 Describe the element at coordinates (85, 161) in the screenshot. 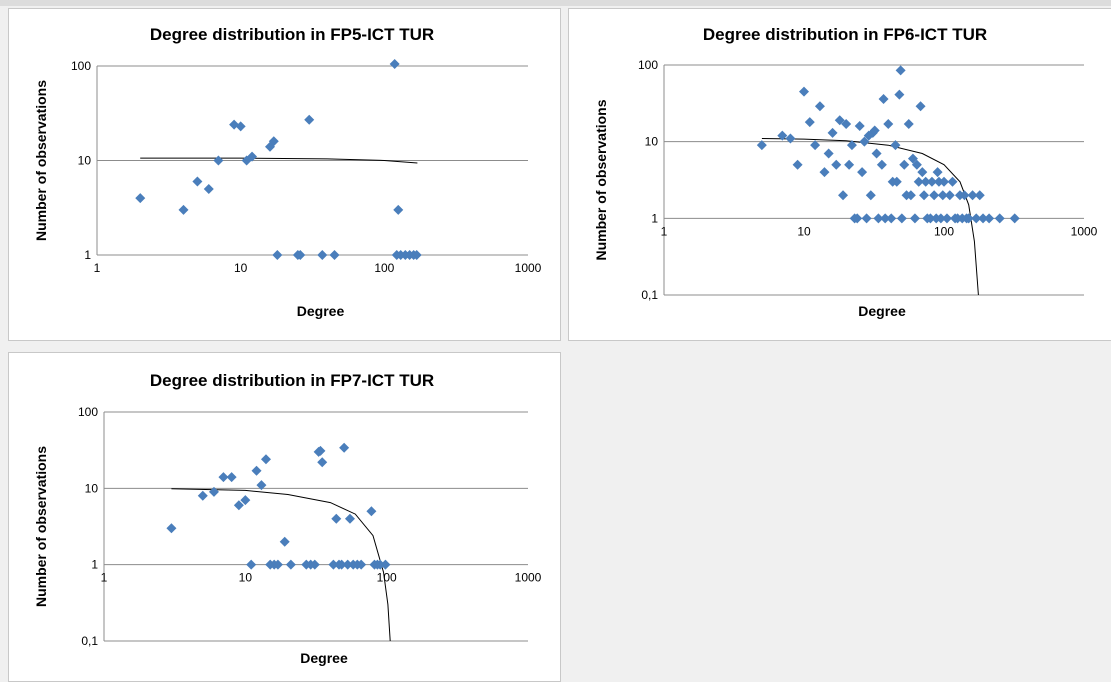

I see `y-tick-label: 10` at that location.